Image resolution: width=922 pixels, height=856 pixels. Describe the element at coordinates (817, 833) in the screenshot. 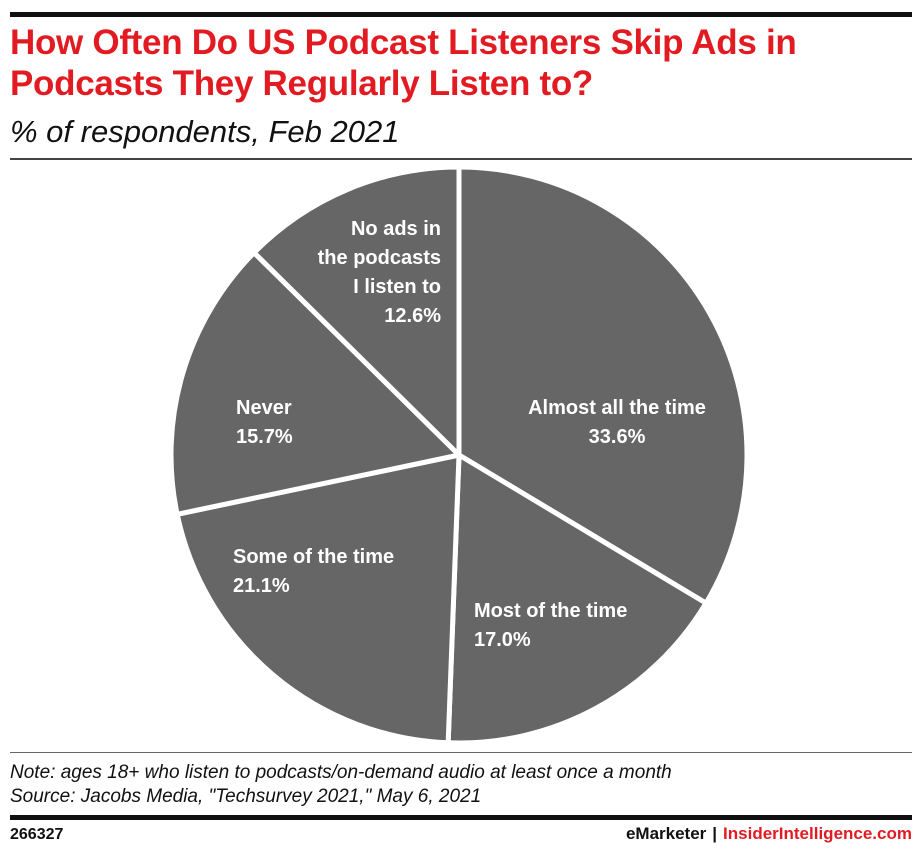

I see `brand-insider-intelligence-link: InsiderIntelligence.com` at that location.